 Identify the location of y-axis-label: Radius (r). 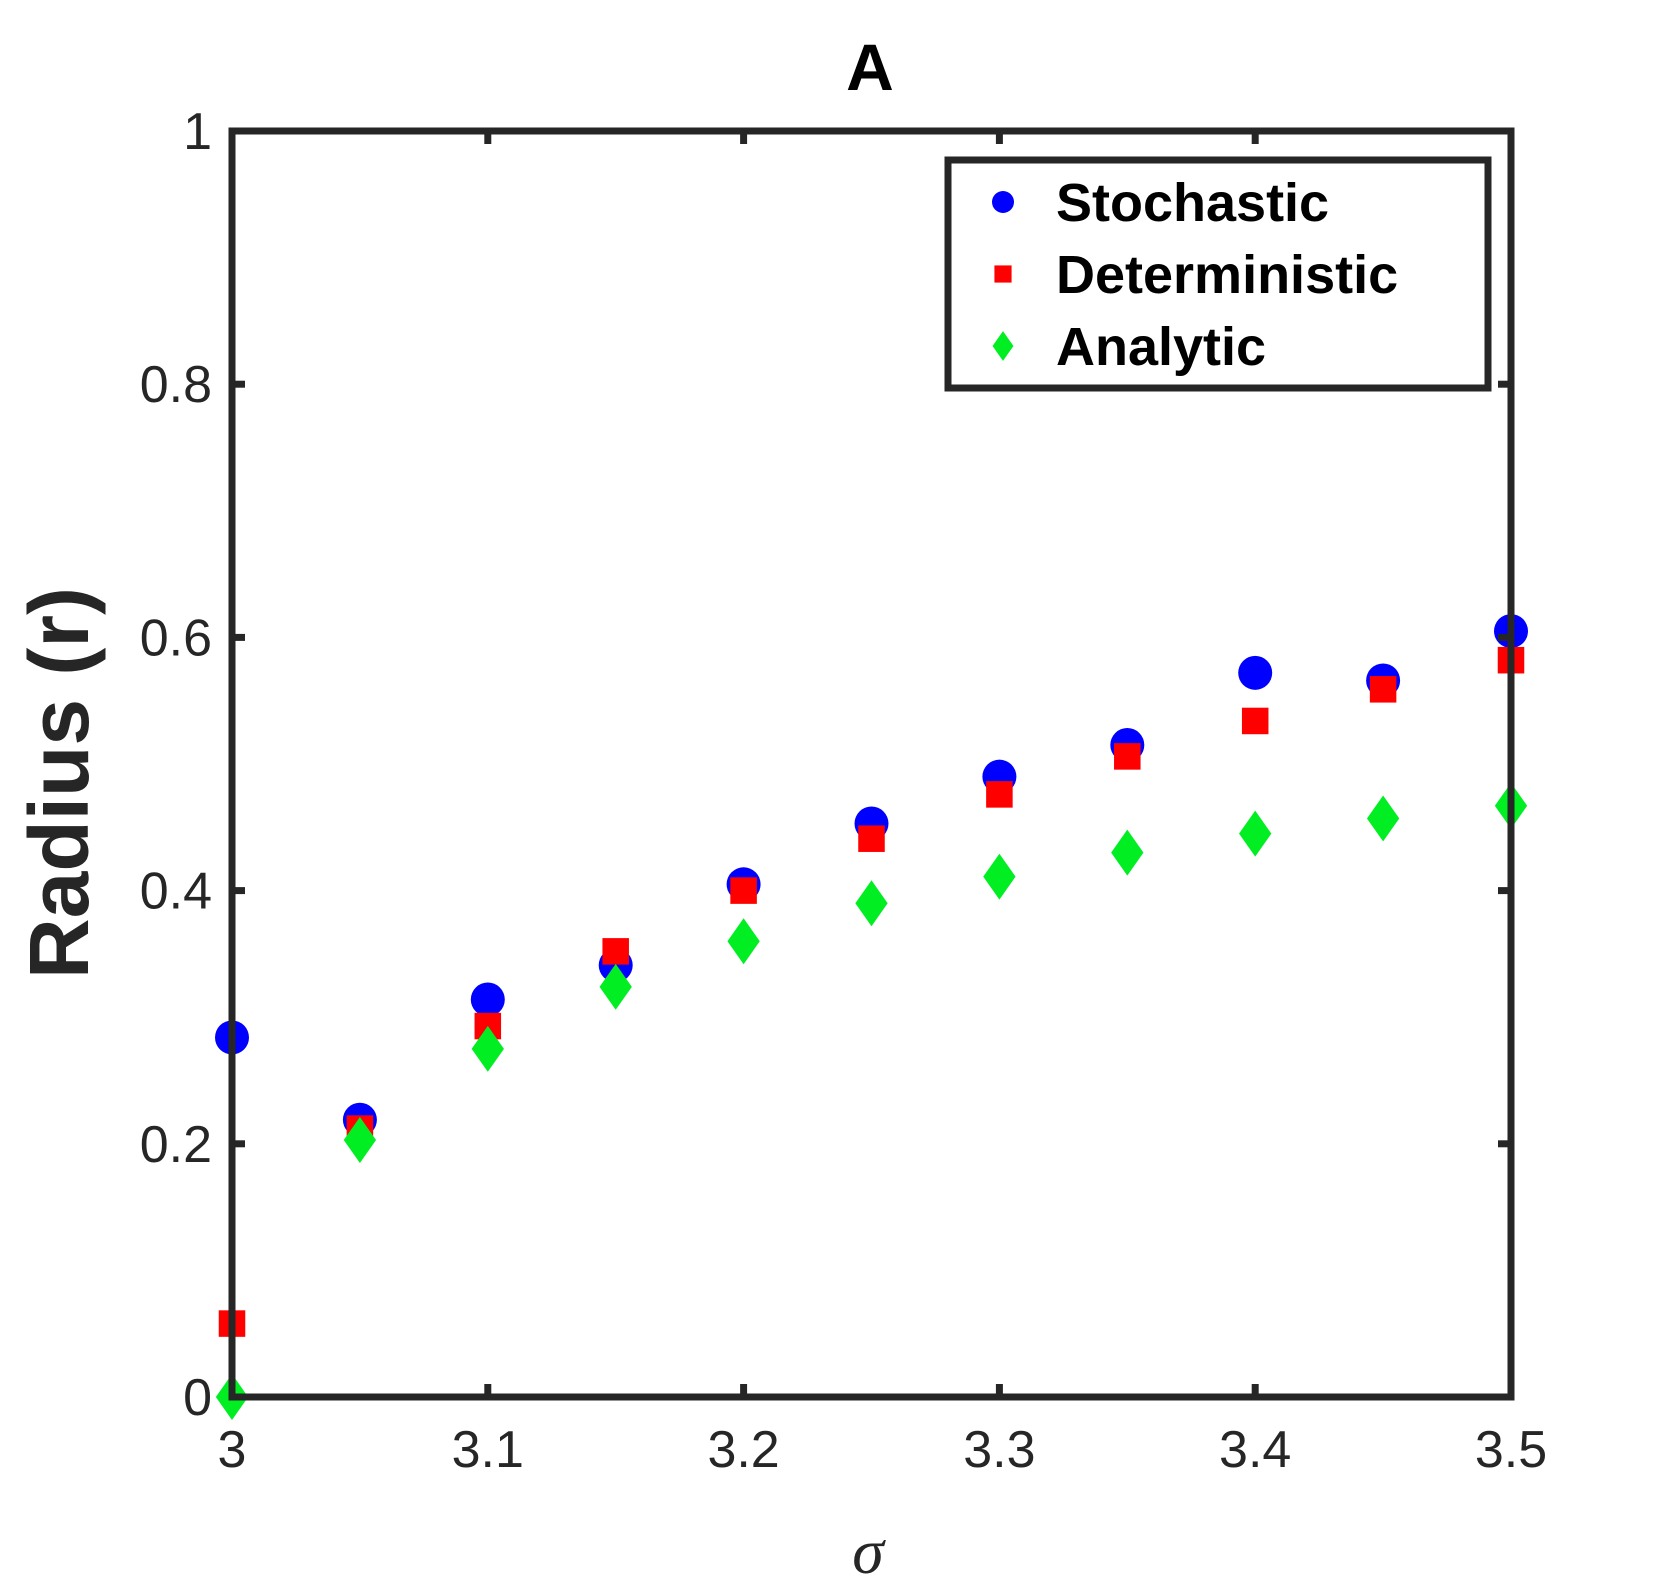
(59, 783).